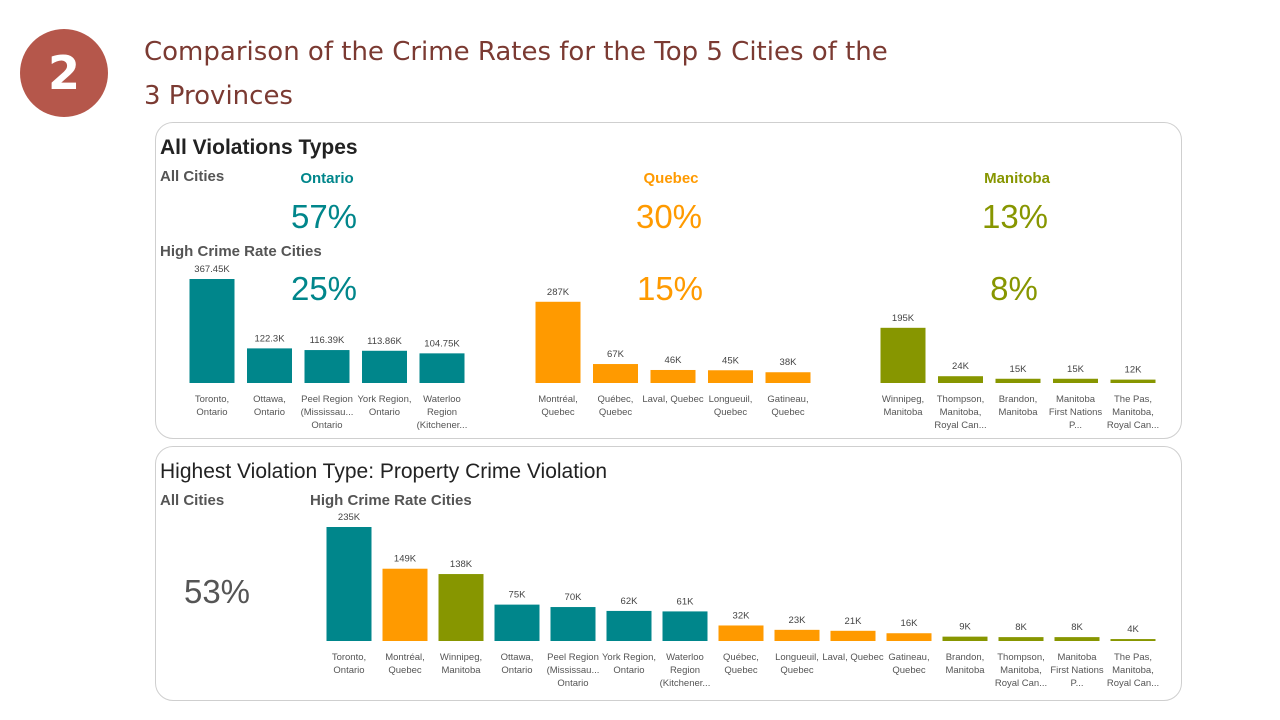  What do you see at coordinates (241, 251) in the screenshot?
I see `panel1-high-label: High Crime Rate Cities` at bounding box center [241, 251].